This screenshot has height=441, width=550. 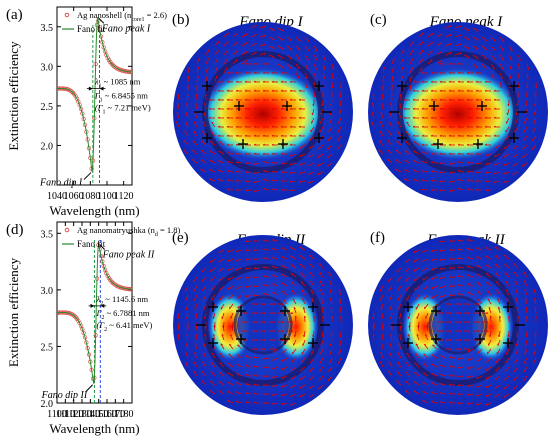 I want to click on field-map-panel-0: (b) Fano dip I, so click(x=262, y=107).